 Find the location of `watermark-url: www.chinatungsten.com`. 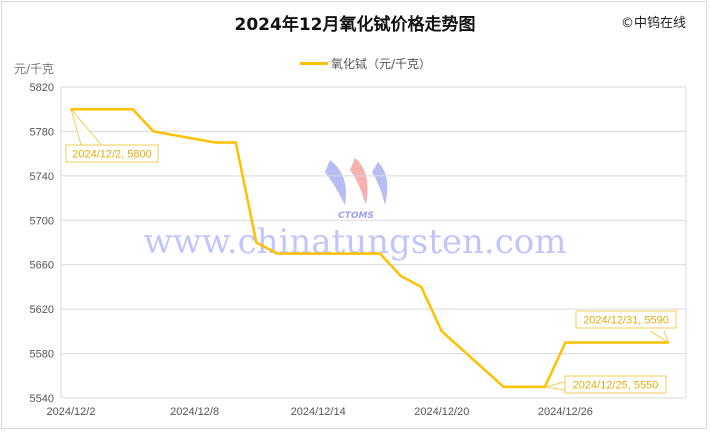

watermark-url: www.chinatungsten.com is located at coordinates (355, 242).